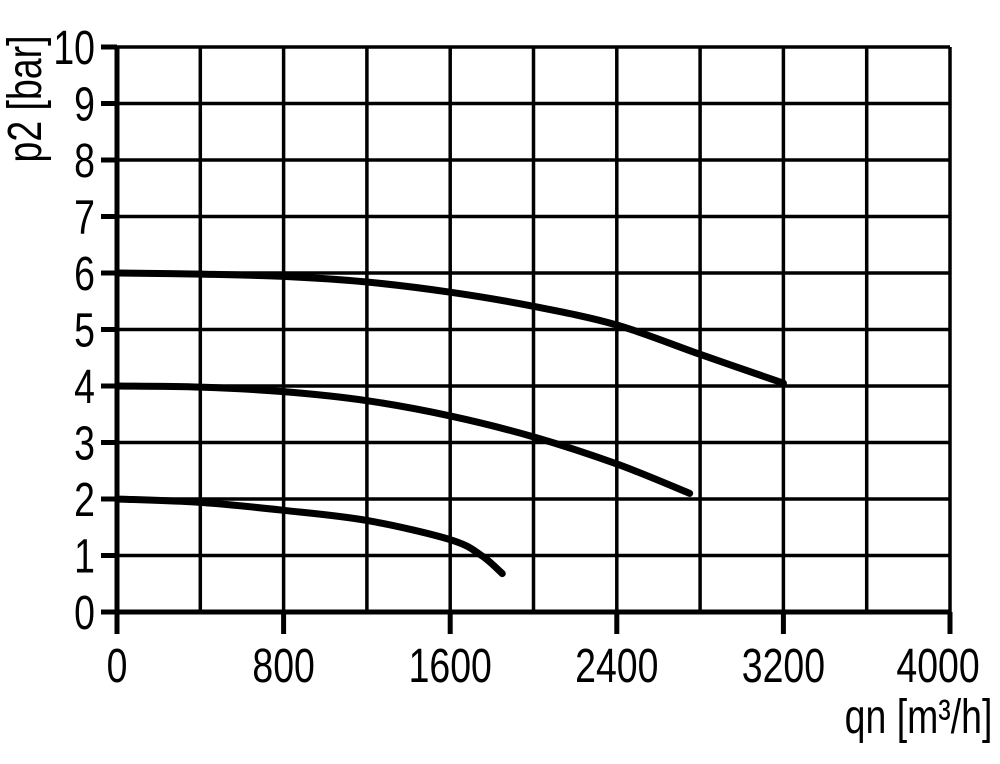 The width and height of the screenshot is (1000, 764). What do you see at coordinates (84, 557) in the screenshot?
I see `y-tick-label: 1` at bounding box center [84, 557].